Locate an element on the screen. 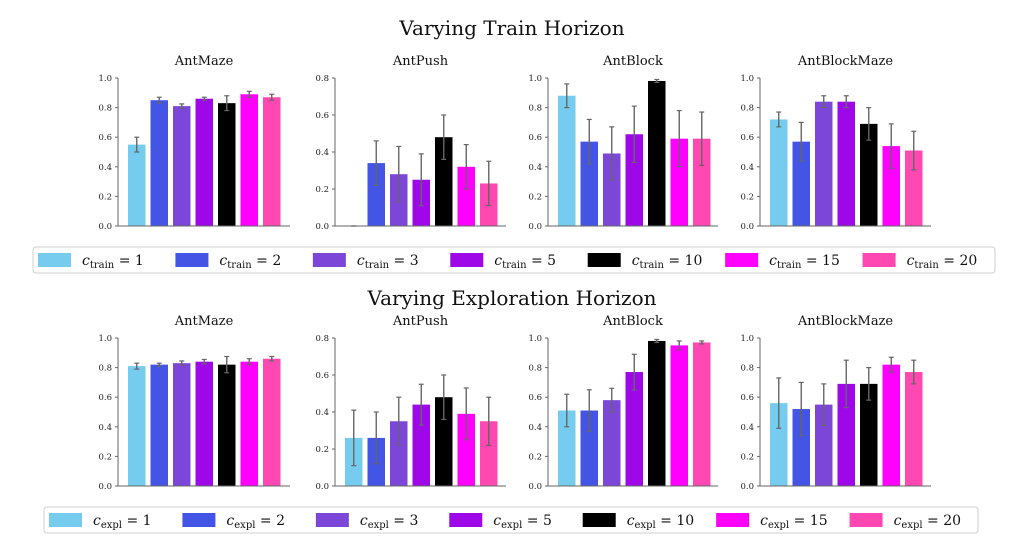 Image resolution: width=1025 pixels, height=557 pixels. legend-value: 5 is located at coordinates (547, 521).